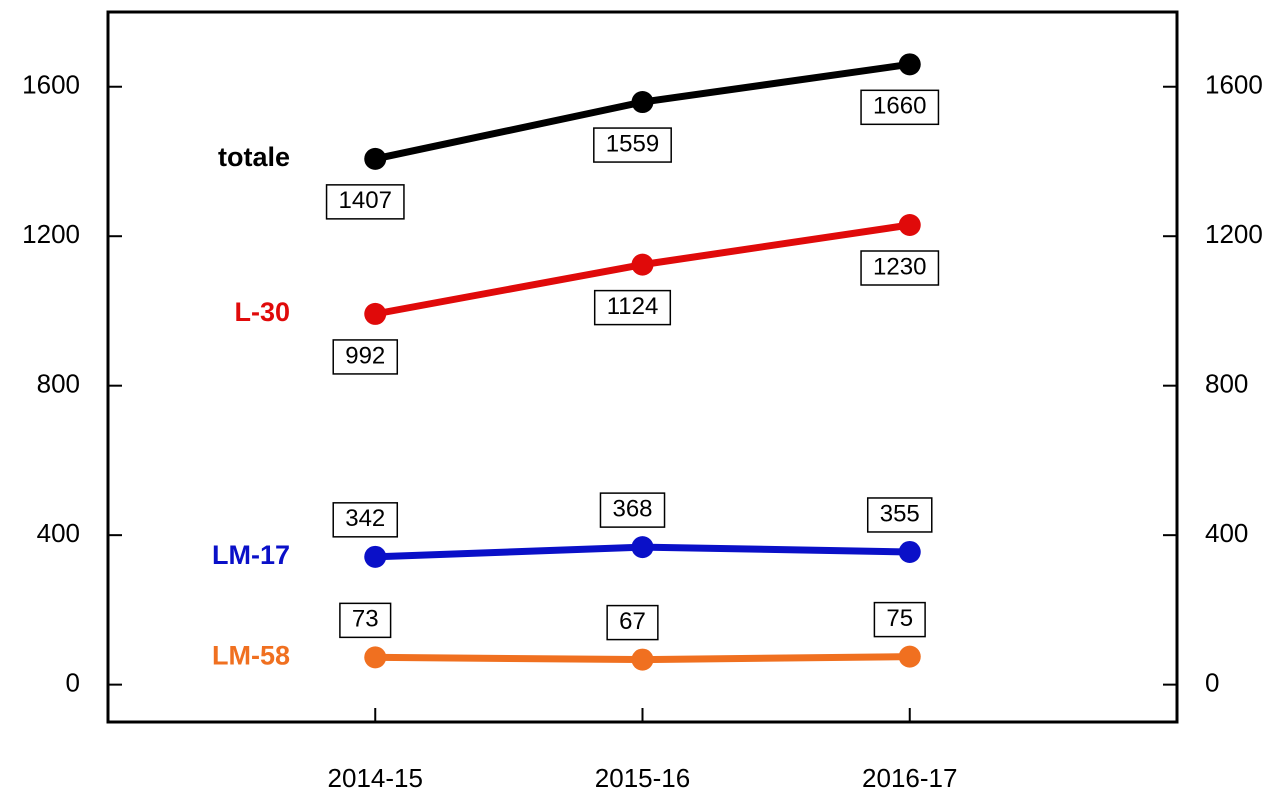 The width and height of the screenshot is (1283, 798). I want to click on x-tick-label: 2015-16, so click(642, 778).